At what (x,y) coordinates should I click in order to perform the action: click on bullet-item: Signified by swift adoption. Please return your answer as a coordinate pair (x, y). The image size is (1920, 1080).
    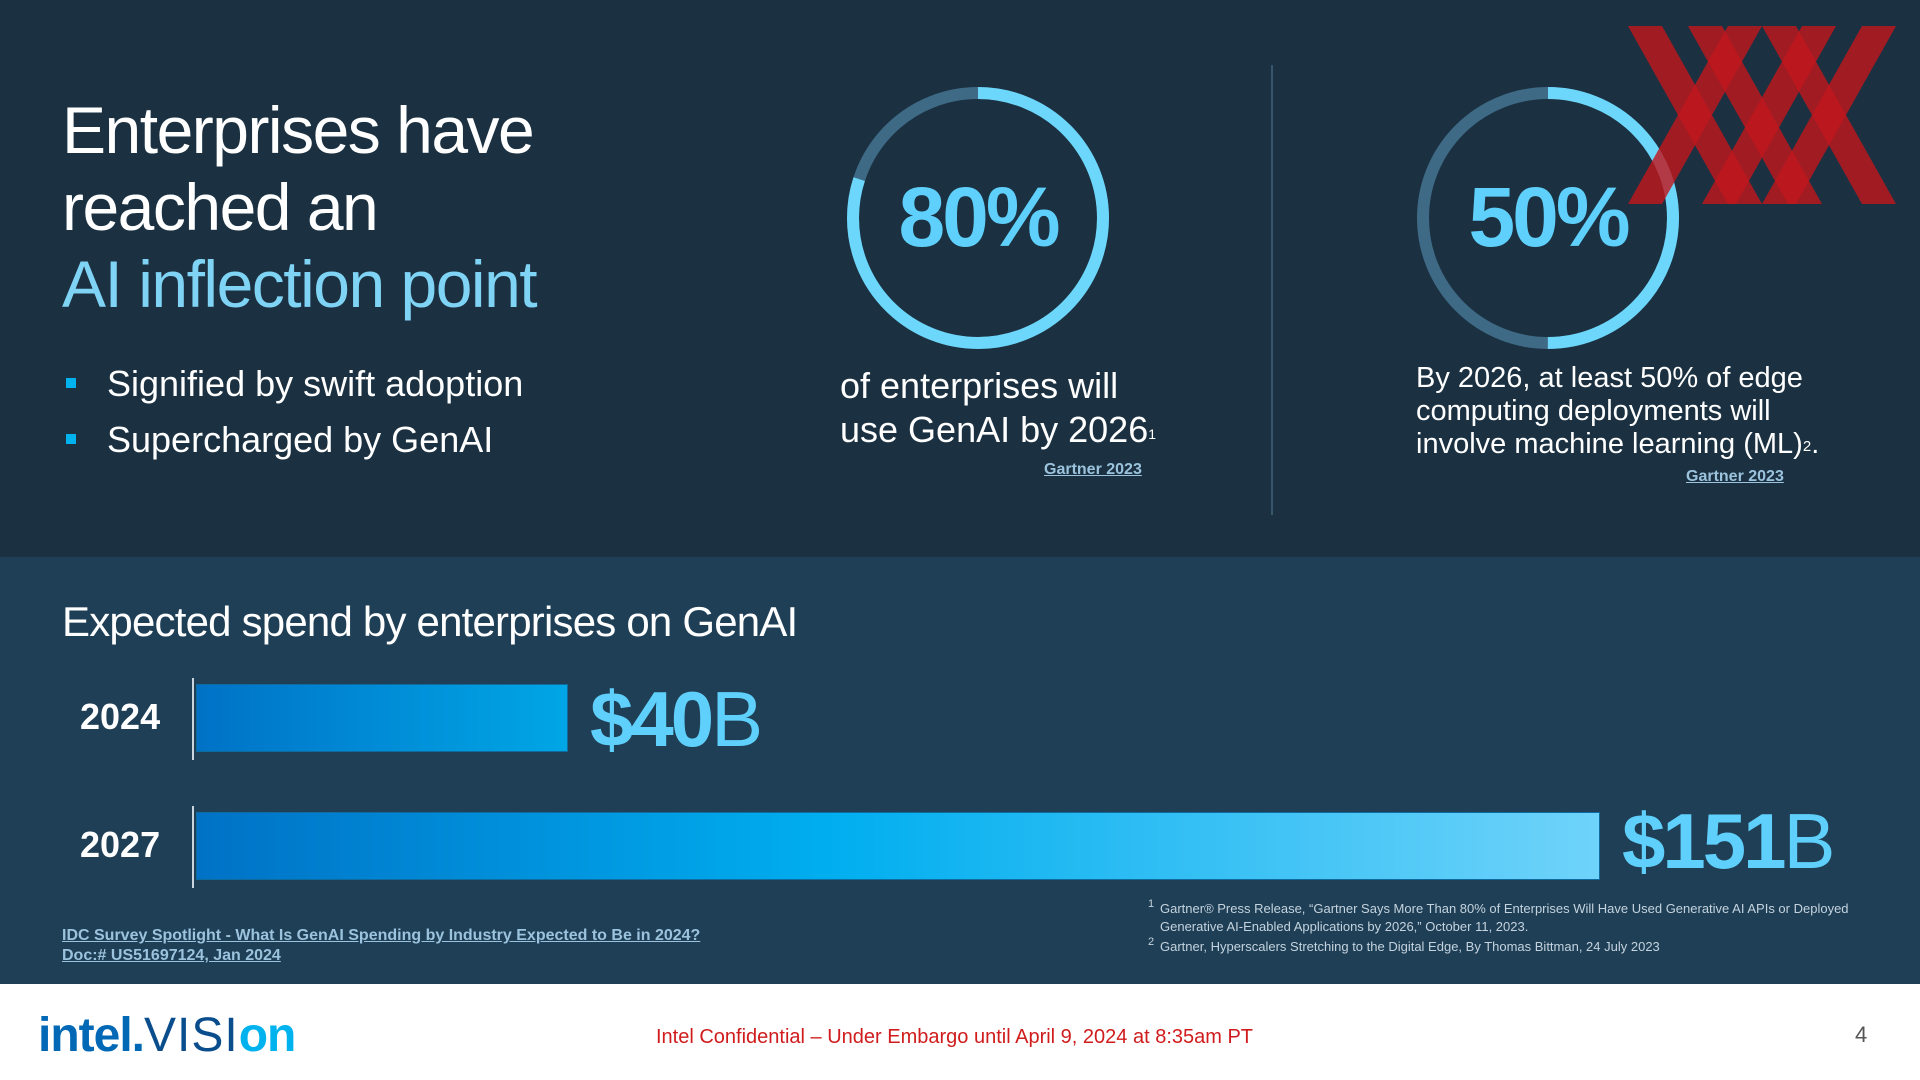
    Looking at the image, I should click on (292, 384).